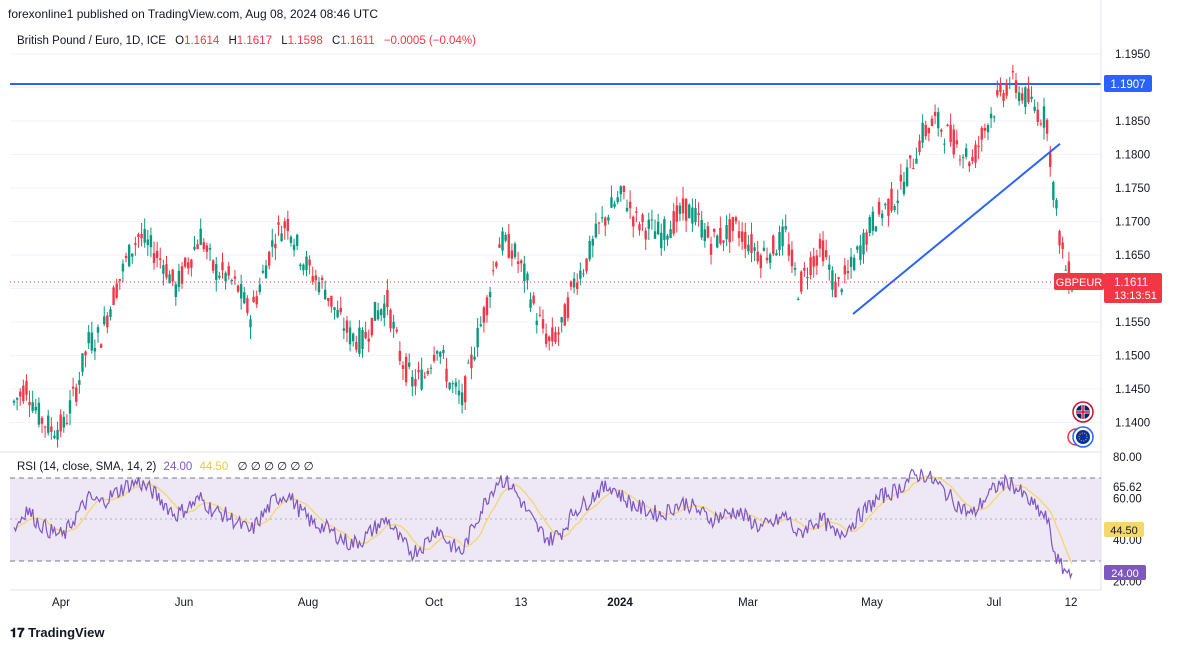  I want to click on eur-flag-icon, so click(1080, 437).